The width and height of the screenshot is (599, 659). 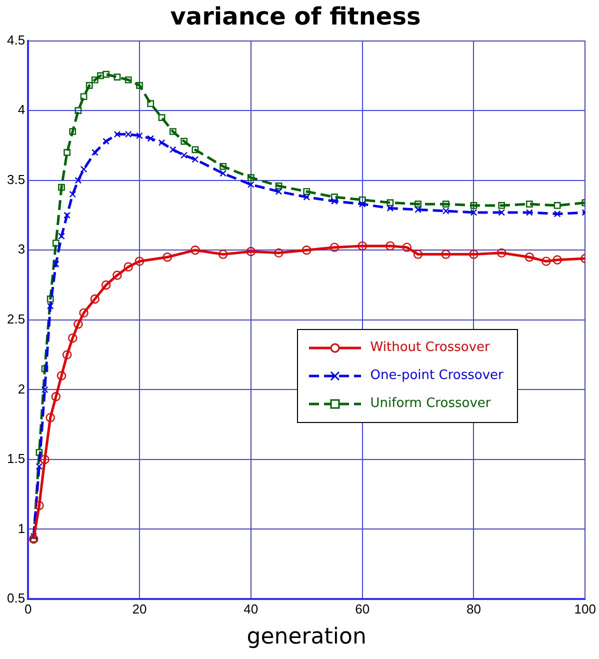 What do you see at coordinates (306, 637) in the screenshot?
I see `x-axis-title: generation` at bounding box center [306, 637].